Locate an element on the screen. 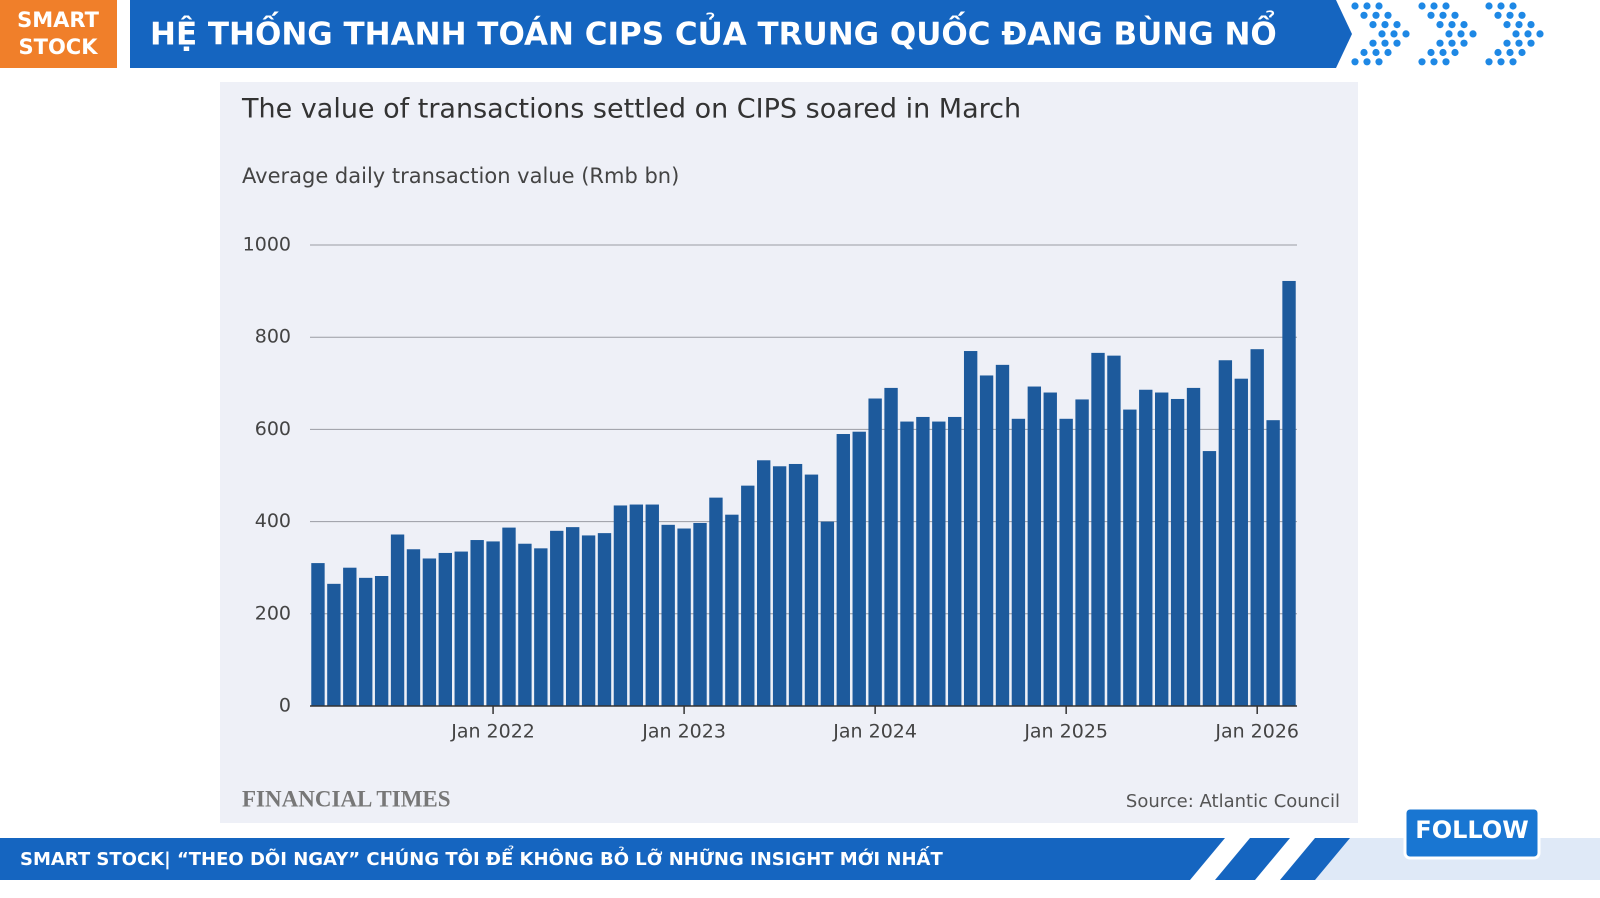  y-tick-label: 0 is located at coordinates (285, 706).